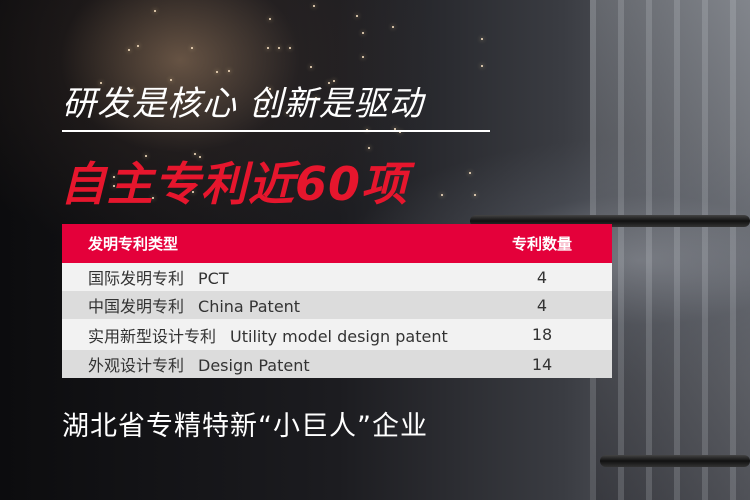  Describe the element at coordinates (276, 131) in the screenshot. I see `divider` at that location.